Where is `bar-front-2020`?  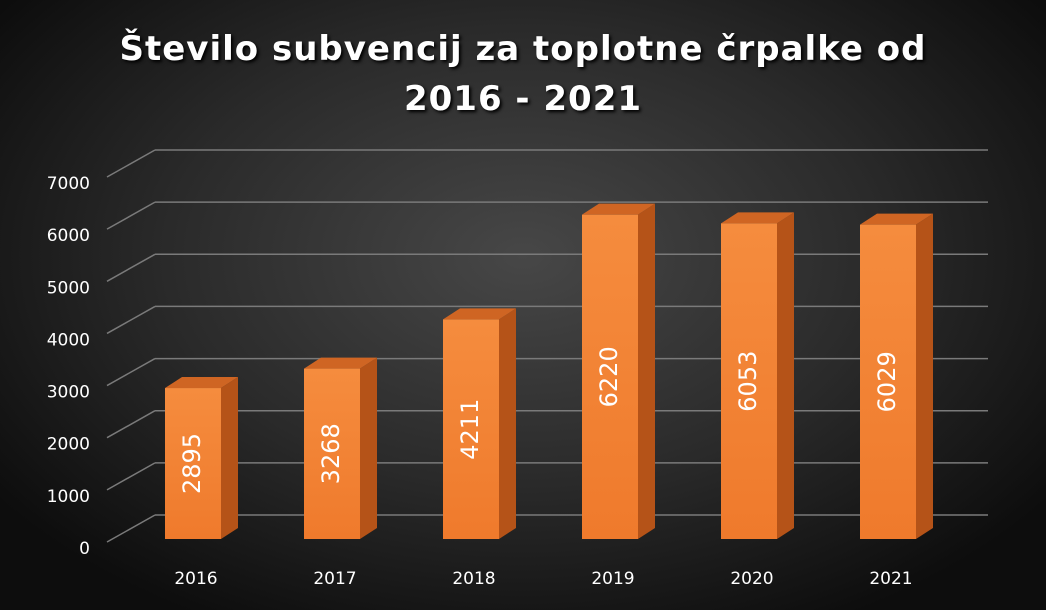 bar-front-2020 is located at coordinates (749, 381).